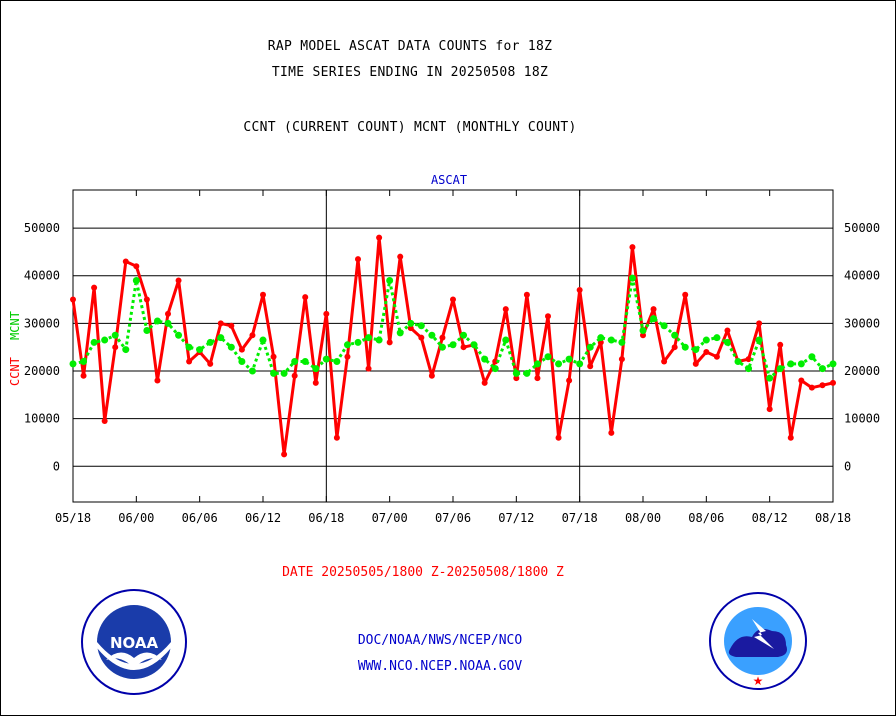 This screenshot has height=716, width=896. What do you see at coordinates (580, 518) in the screenshot?
I see `x-tick-label: 07/18` at bounding box center [580, 518].